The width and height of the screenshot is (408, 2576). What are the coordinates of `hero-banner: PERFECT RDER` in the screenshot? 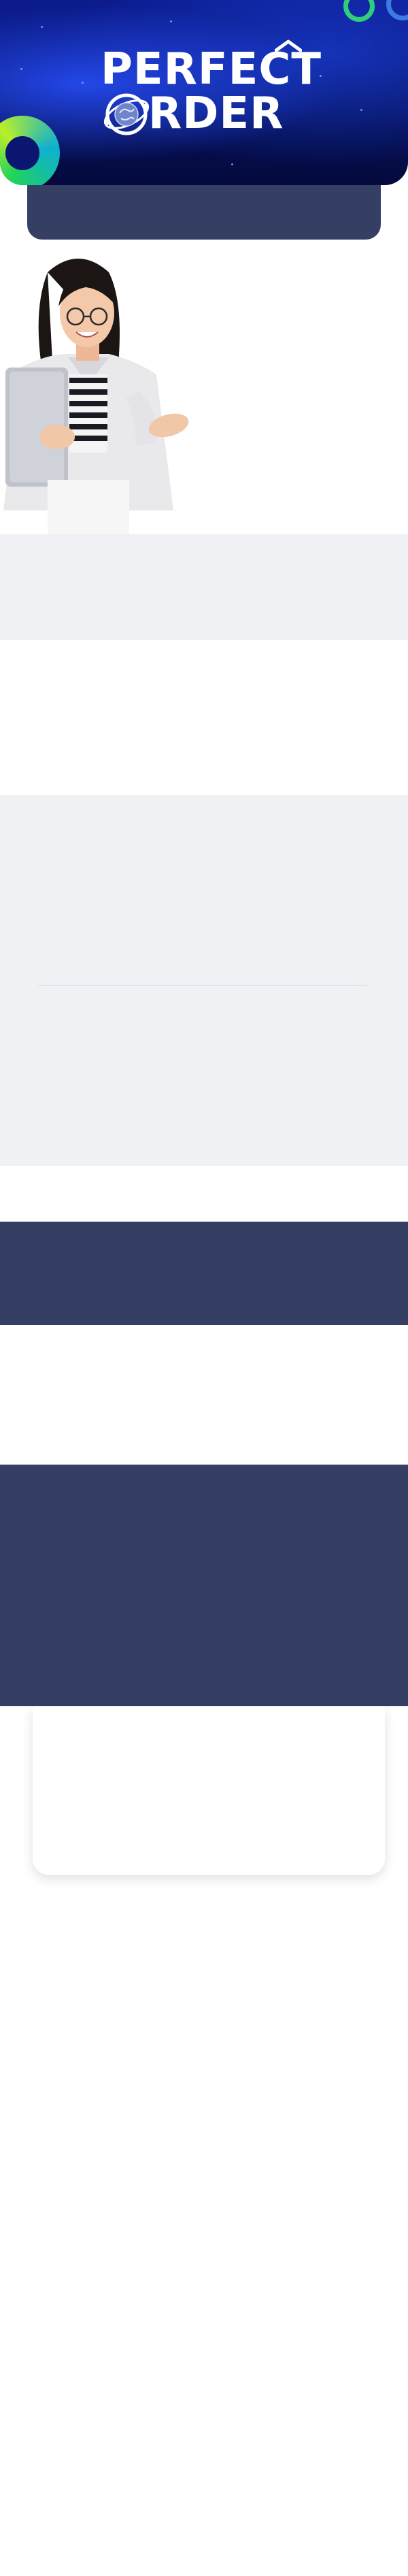 It's located at (204, 92).